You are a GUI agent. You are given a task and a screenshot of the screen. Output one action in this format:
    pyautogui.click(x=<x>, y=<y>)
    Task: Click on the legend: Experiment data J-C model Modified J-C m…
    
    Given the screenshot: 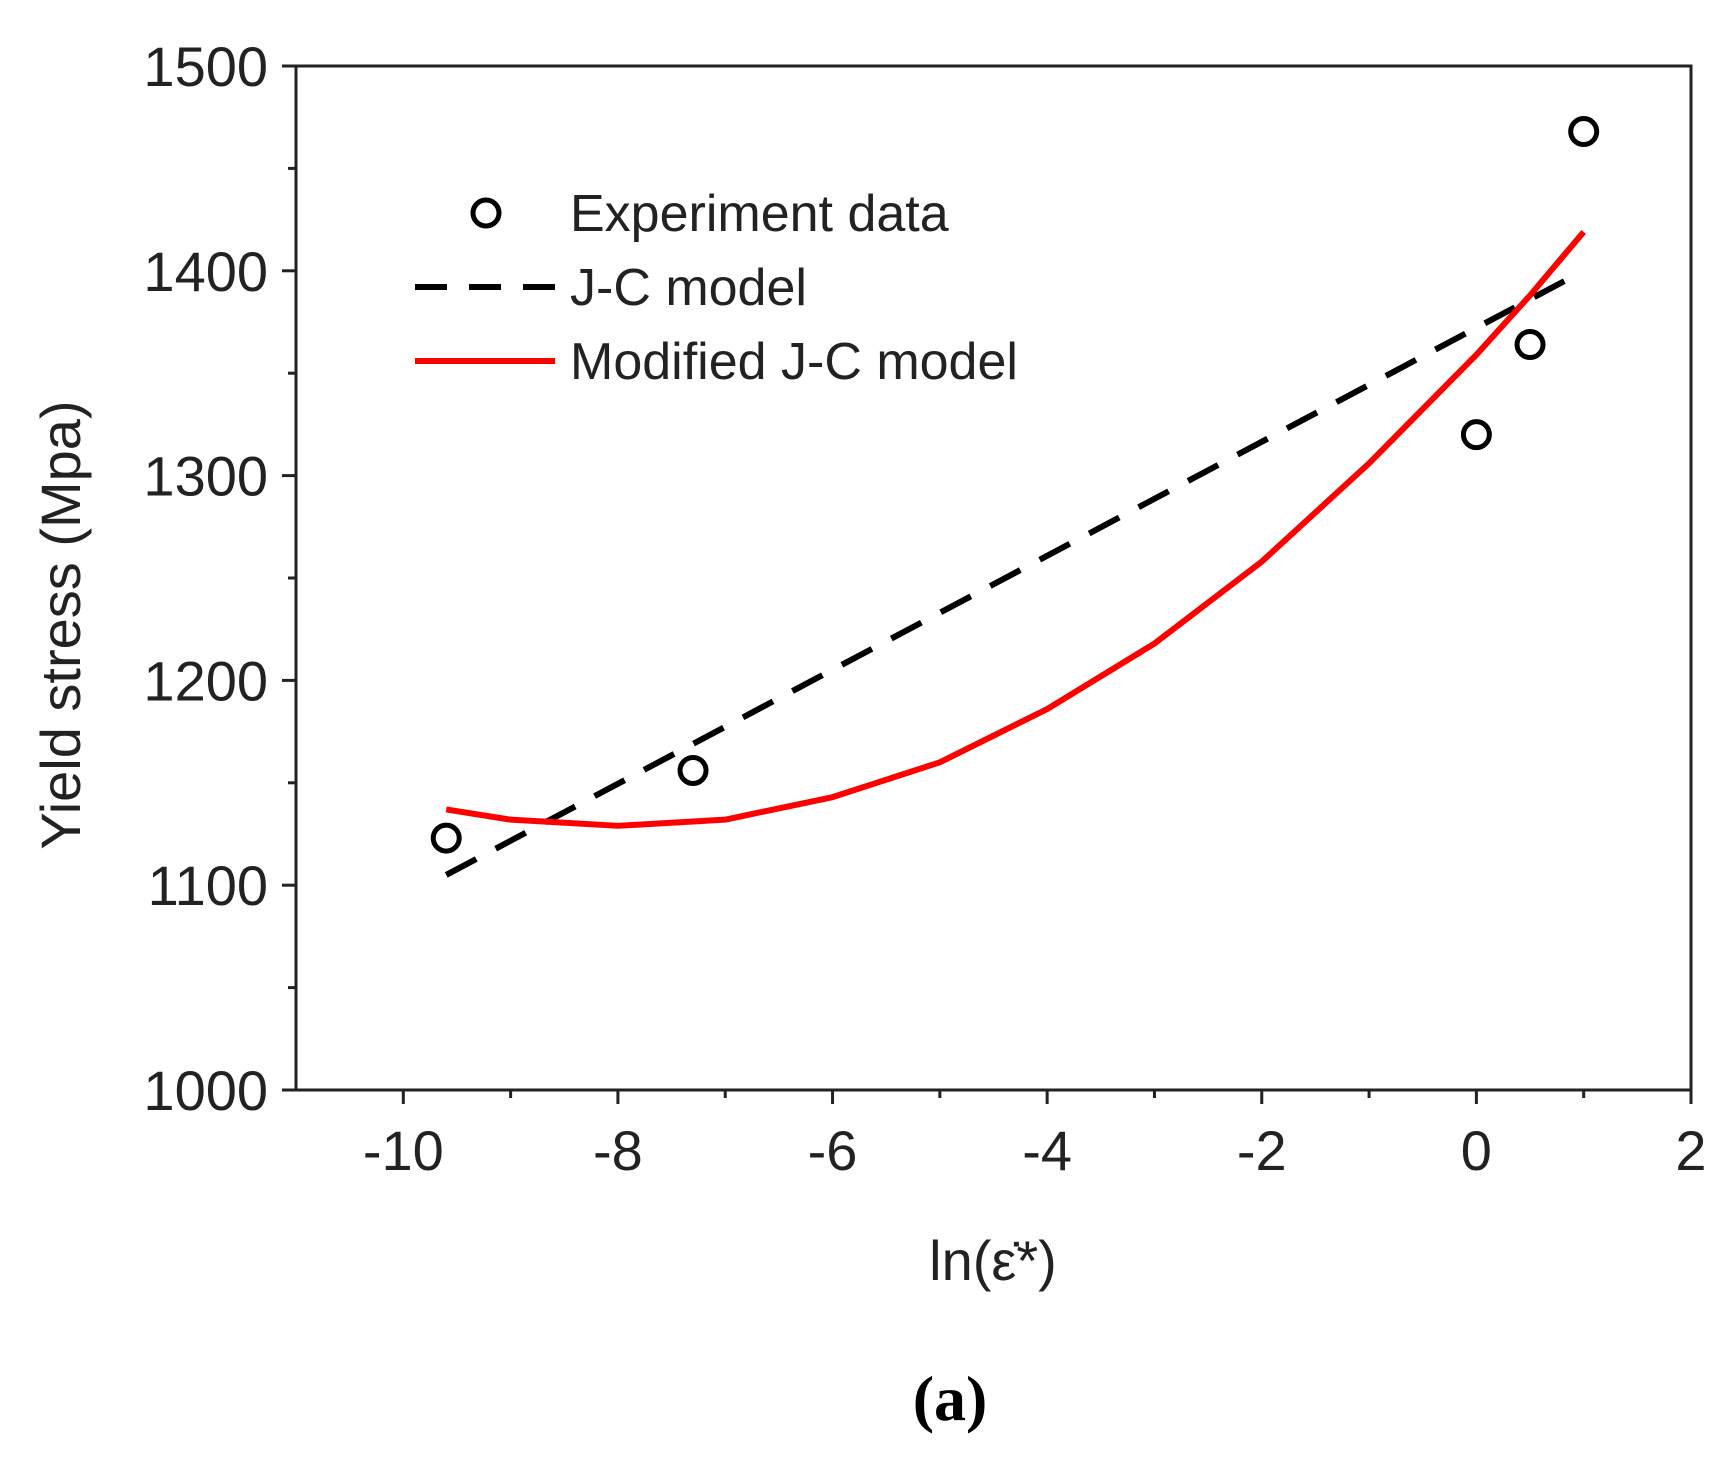 What is the action you would take?
    pyautogui.click(x=716, y=288)
    